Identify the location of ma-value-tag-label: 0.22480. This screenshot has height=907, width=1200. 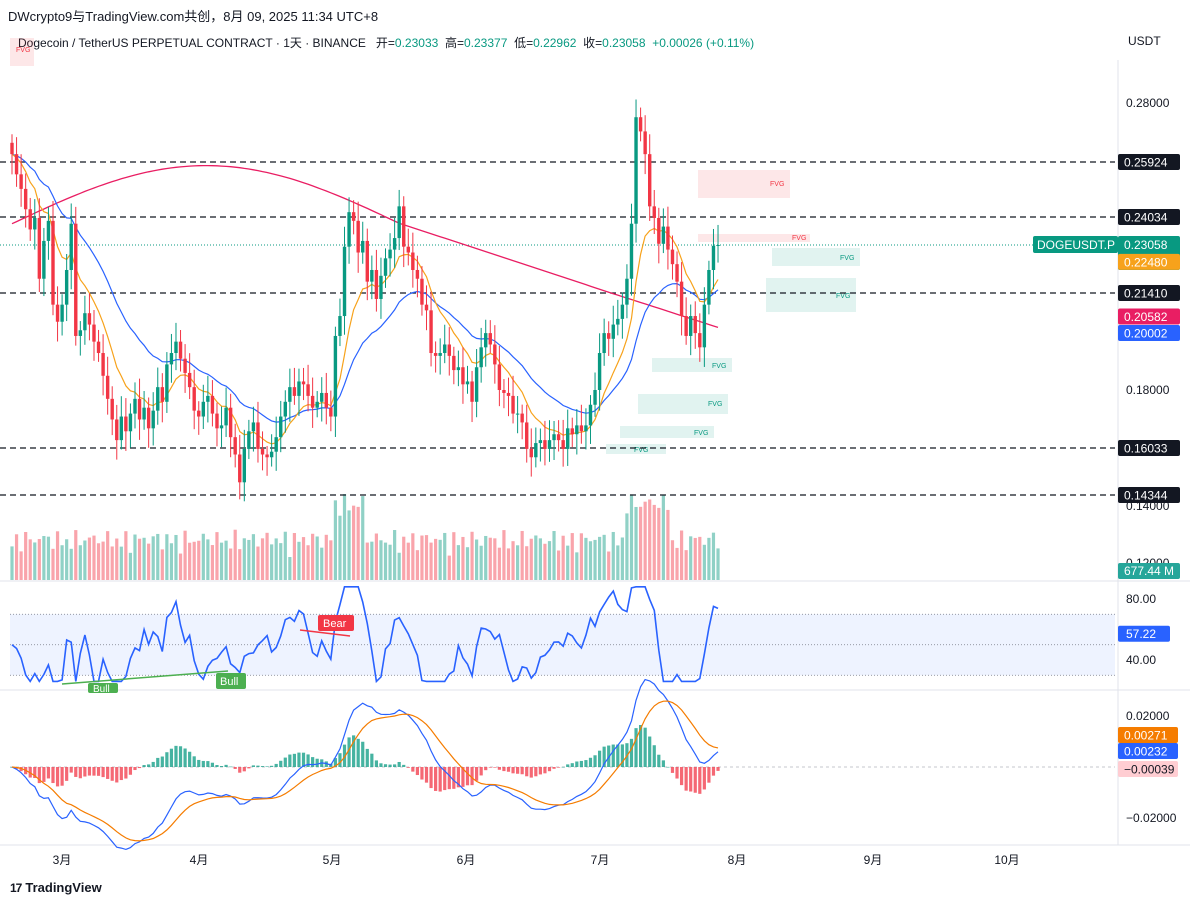
(1146, 262).